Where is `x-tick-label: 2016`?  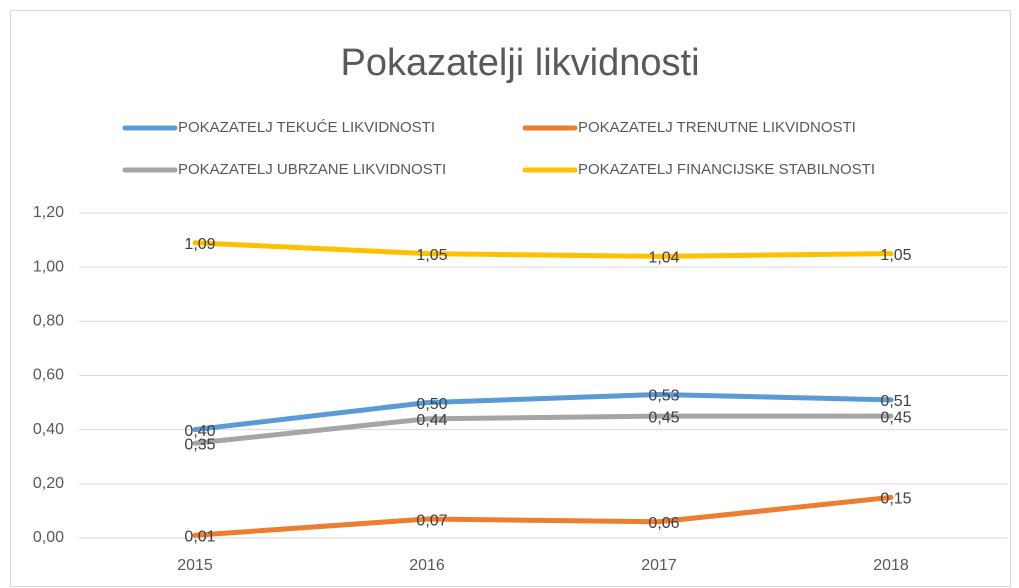 x-tick-label: 2016 is located at coordinates (427, 565).